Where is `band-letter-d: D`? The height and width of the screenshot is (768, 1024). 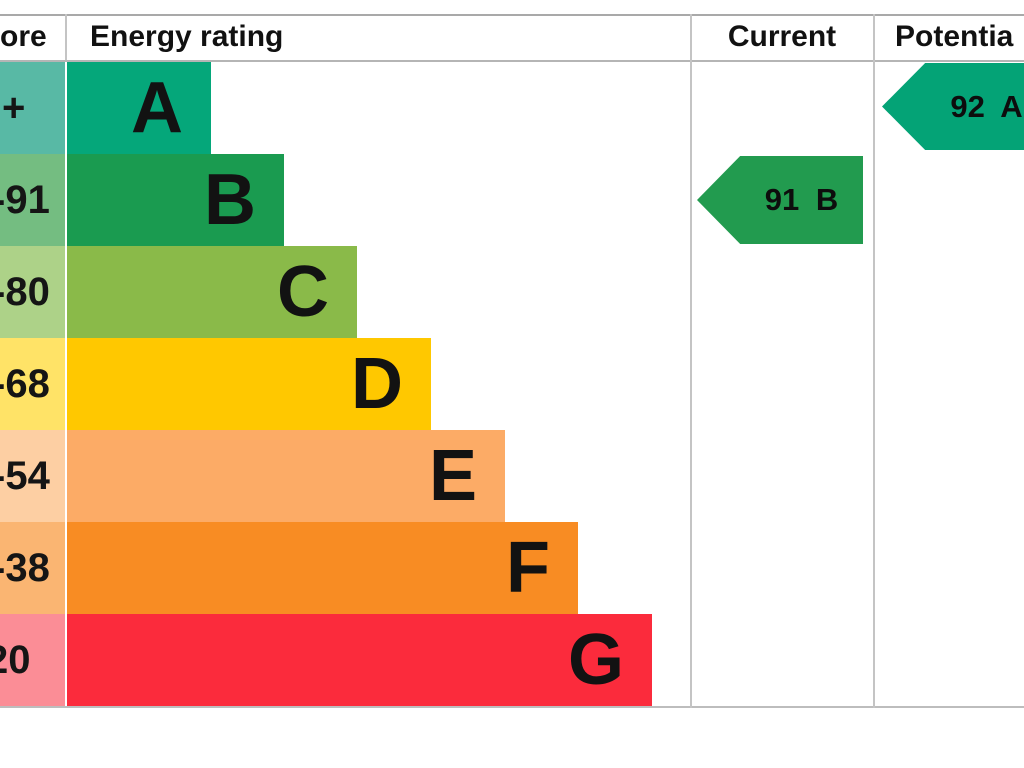 band-letter-d: D is located at coordinates (377, 384).